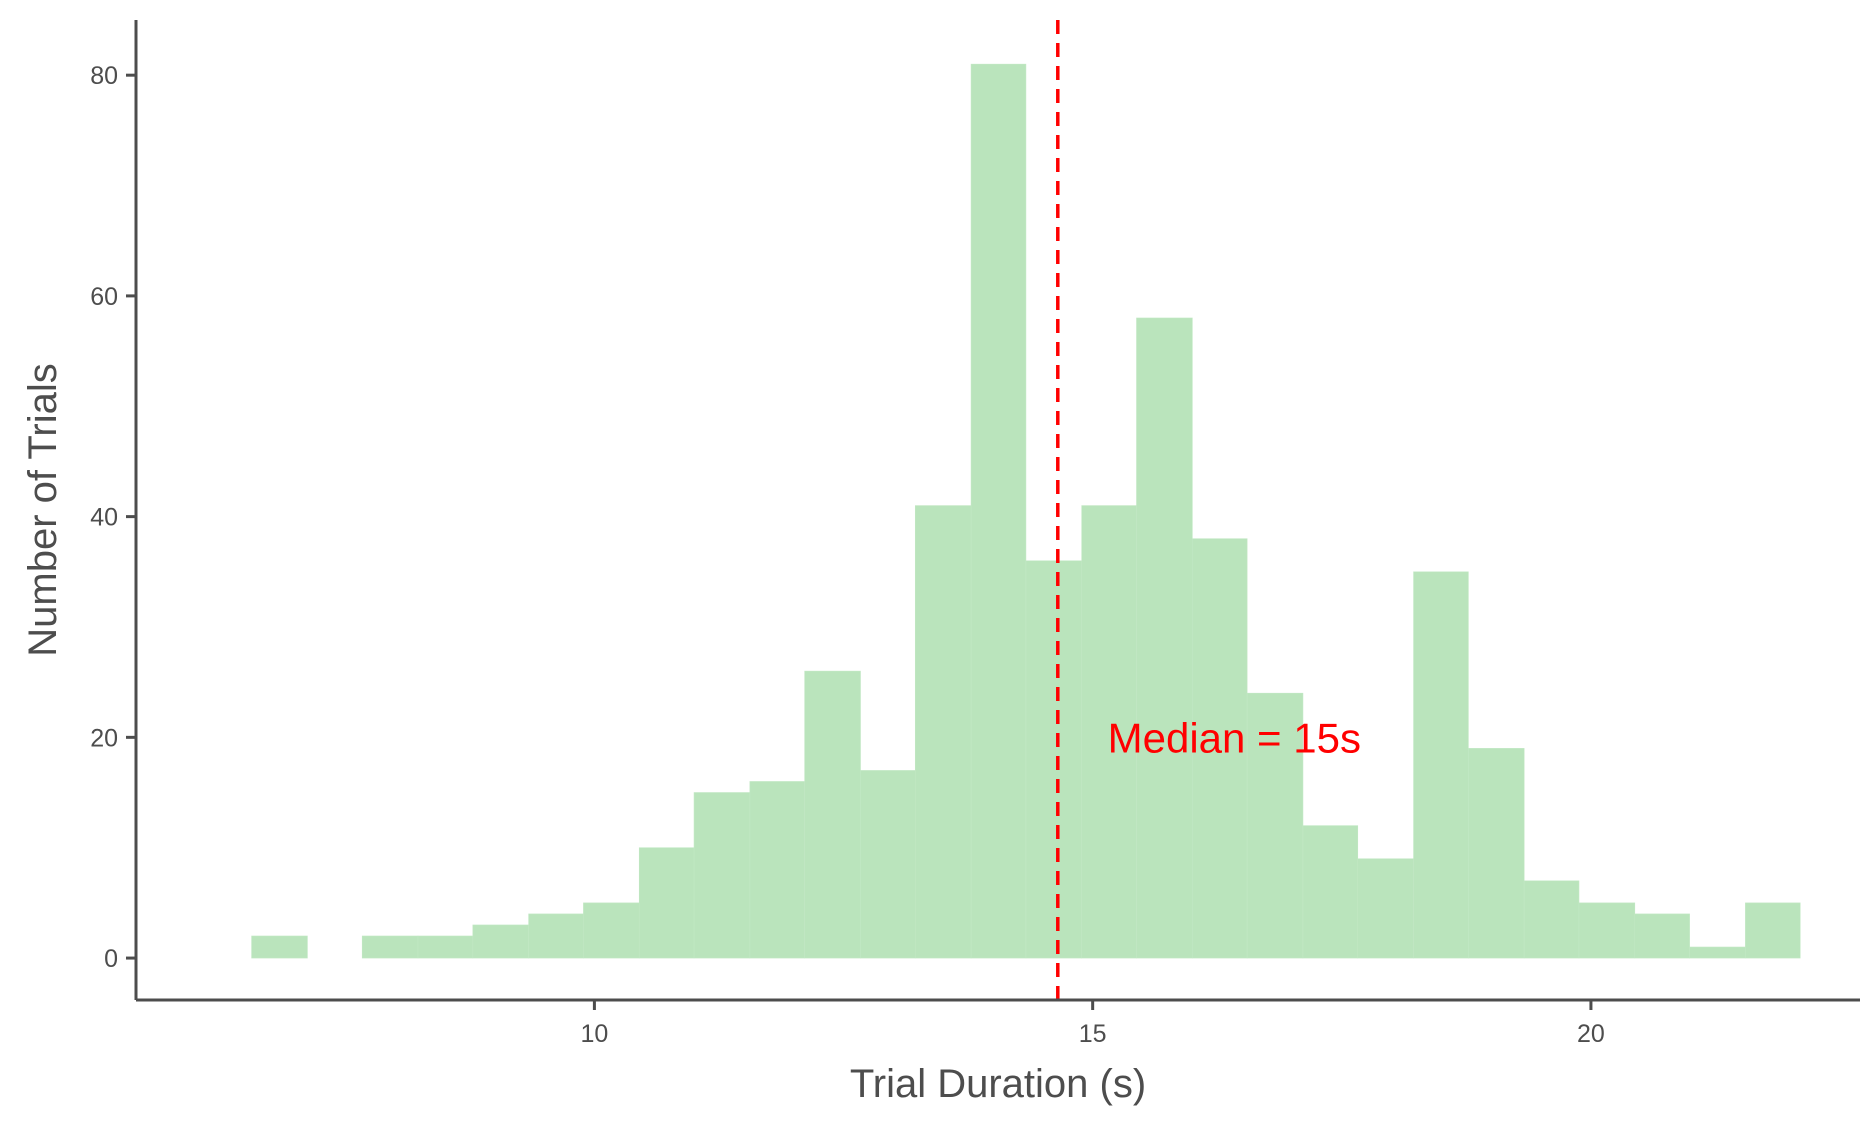 Image resolution: width=1875 pixels, height=1125 pixels. What do you see at coordinates (104, 76) in the screenshot?
I see `y-tick-label: 80` at bounding box center [104, 76].